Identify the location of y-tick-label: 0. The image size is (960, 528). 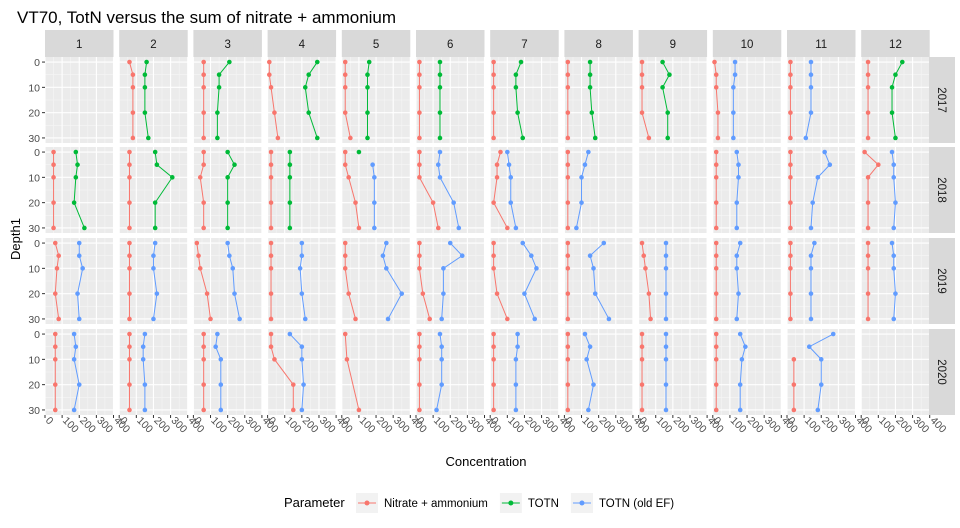
(37, 153).